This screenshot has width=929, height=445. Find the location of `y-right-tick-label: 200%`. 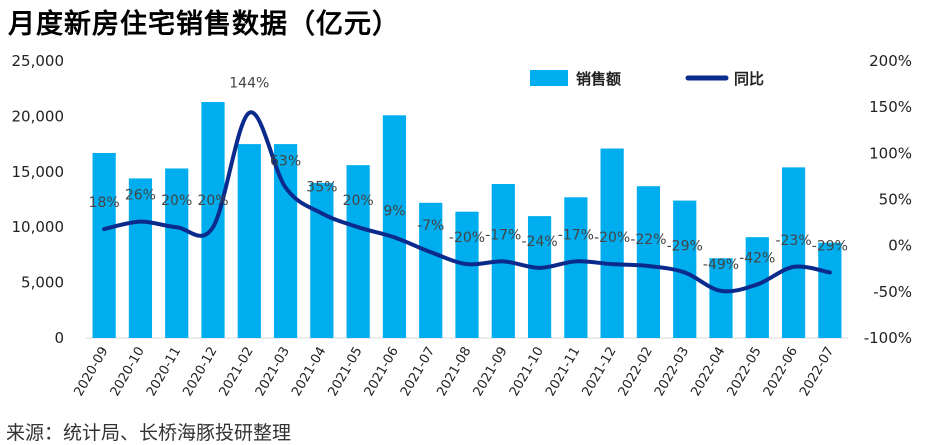

y-right-tick-label: 200% is located at coordinates (890, 61).